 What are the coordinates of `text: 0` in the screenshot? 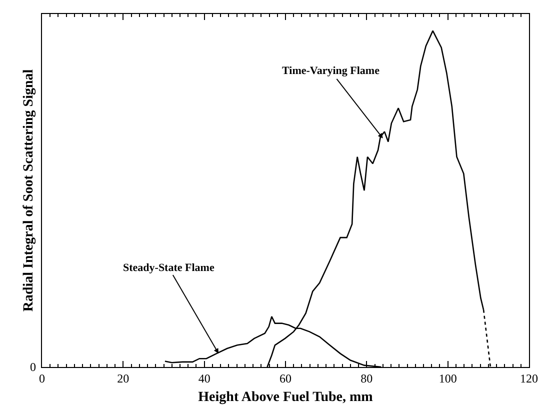 It's located at (33, 367).